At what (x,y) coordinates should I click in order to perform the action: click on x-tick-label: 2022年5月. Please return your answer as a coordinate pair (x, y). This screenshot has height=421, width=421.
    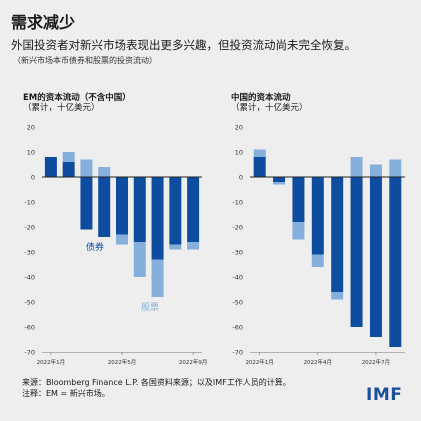
    Looking at the image, I should click on (122, 362).